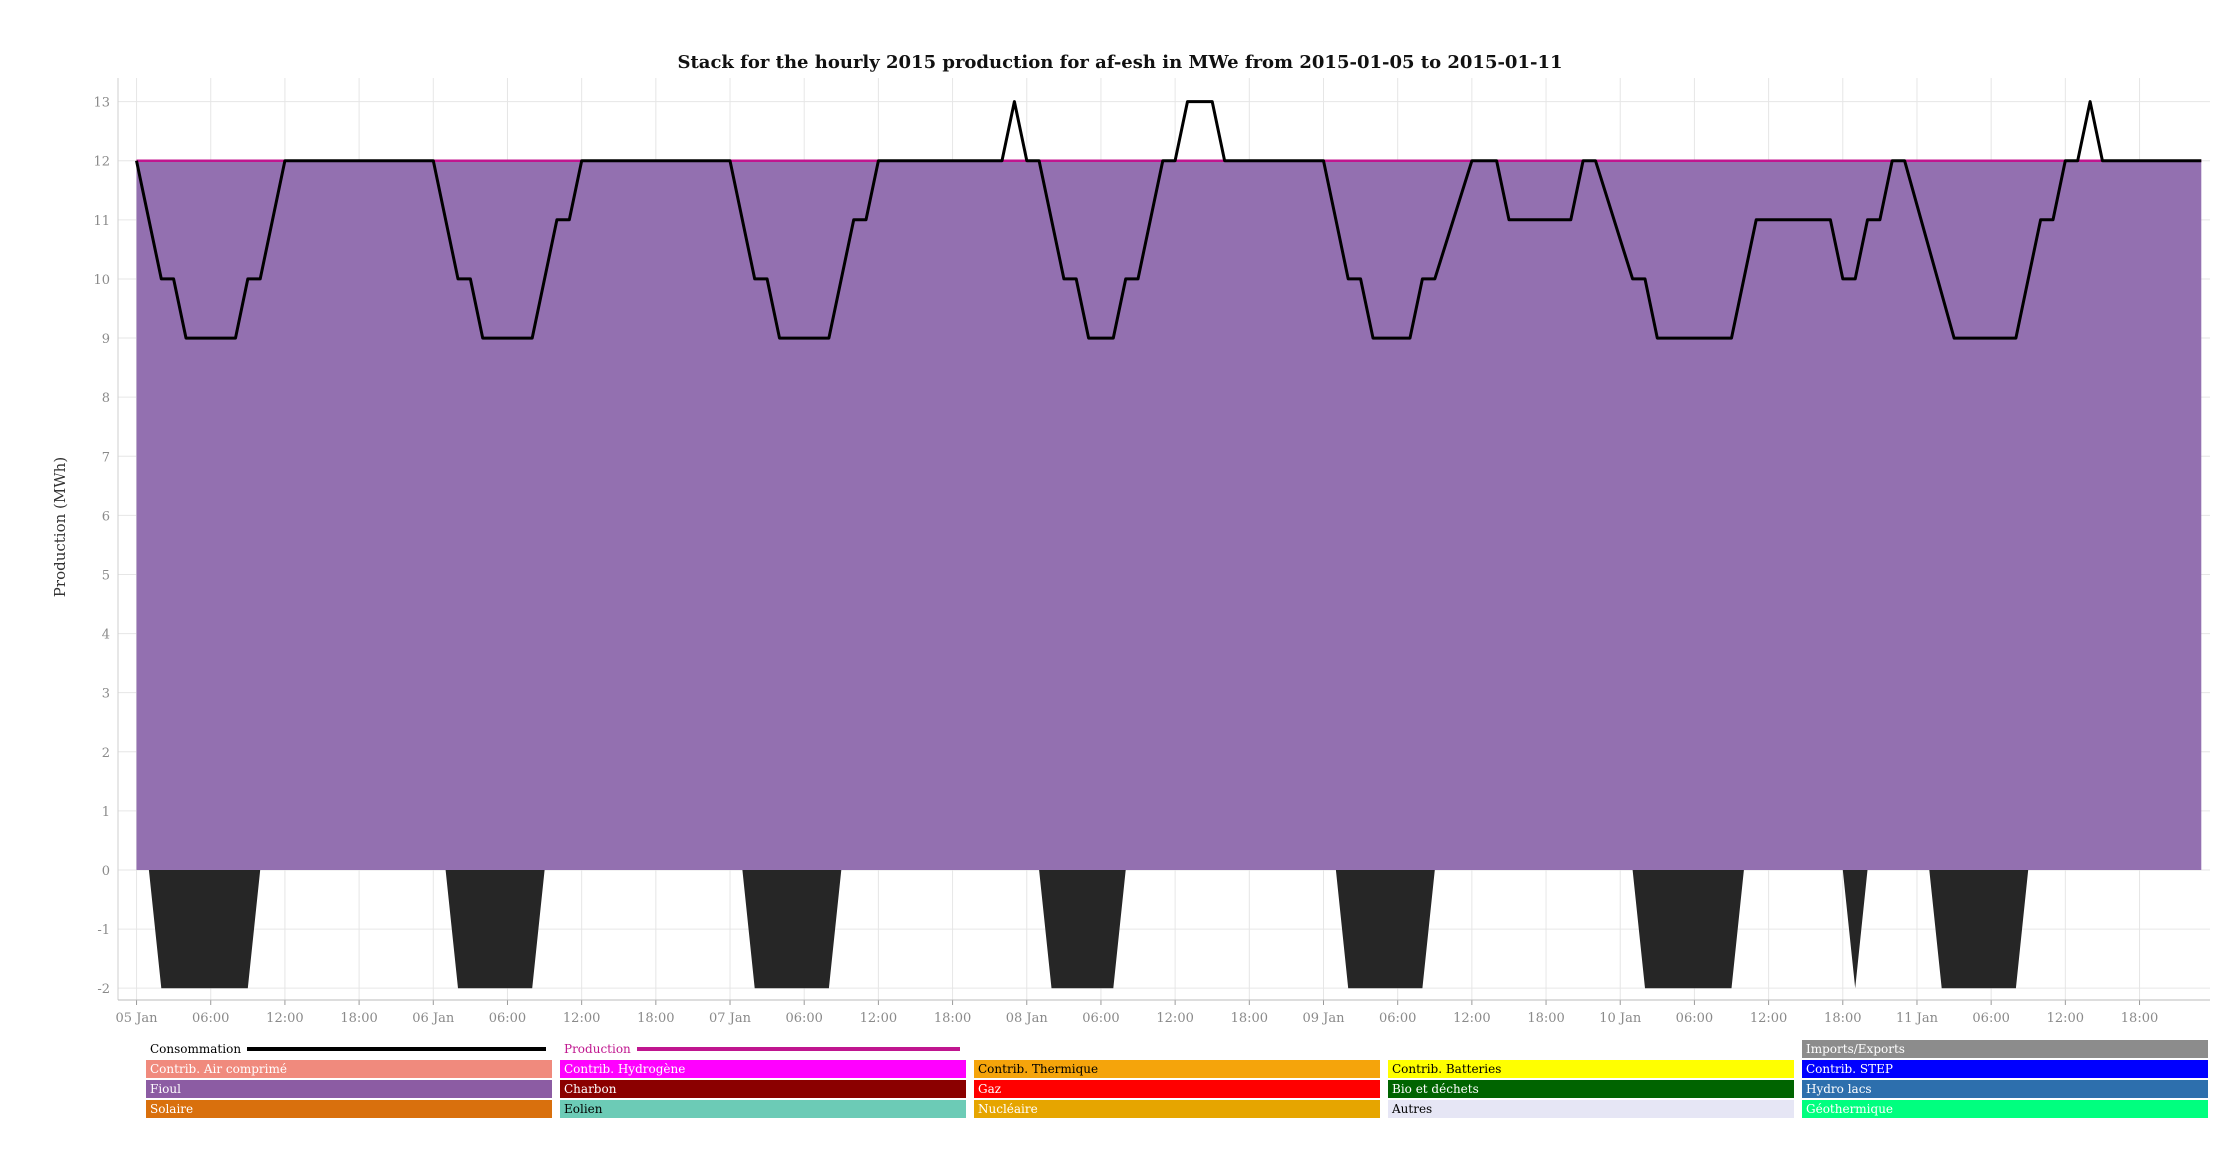  What do you see at coordinates (2005, 1089) in the screenshot?
I see `legend-entry: Hydro lacs` at bounding box center [2005, 1089].